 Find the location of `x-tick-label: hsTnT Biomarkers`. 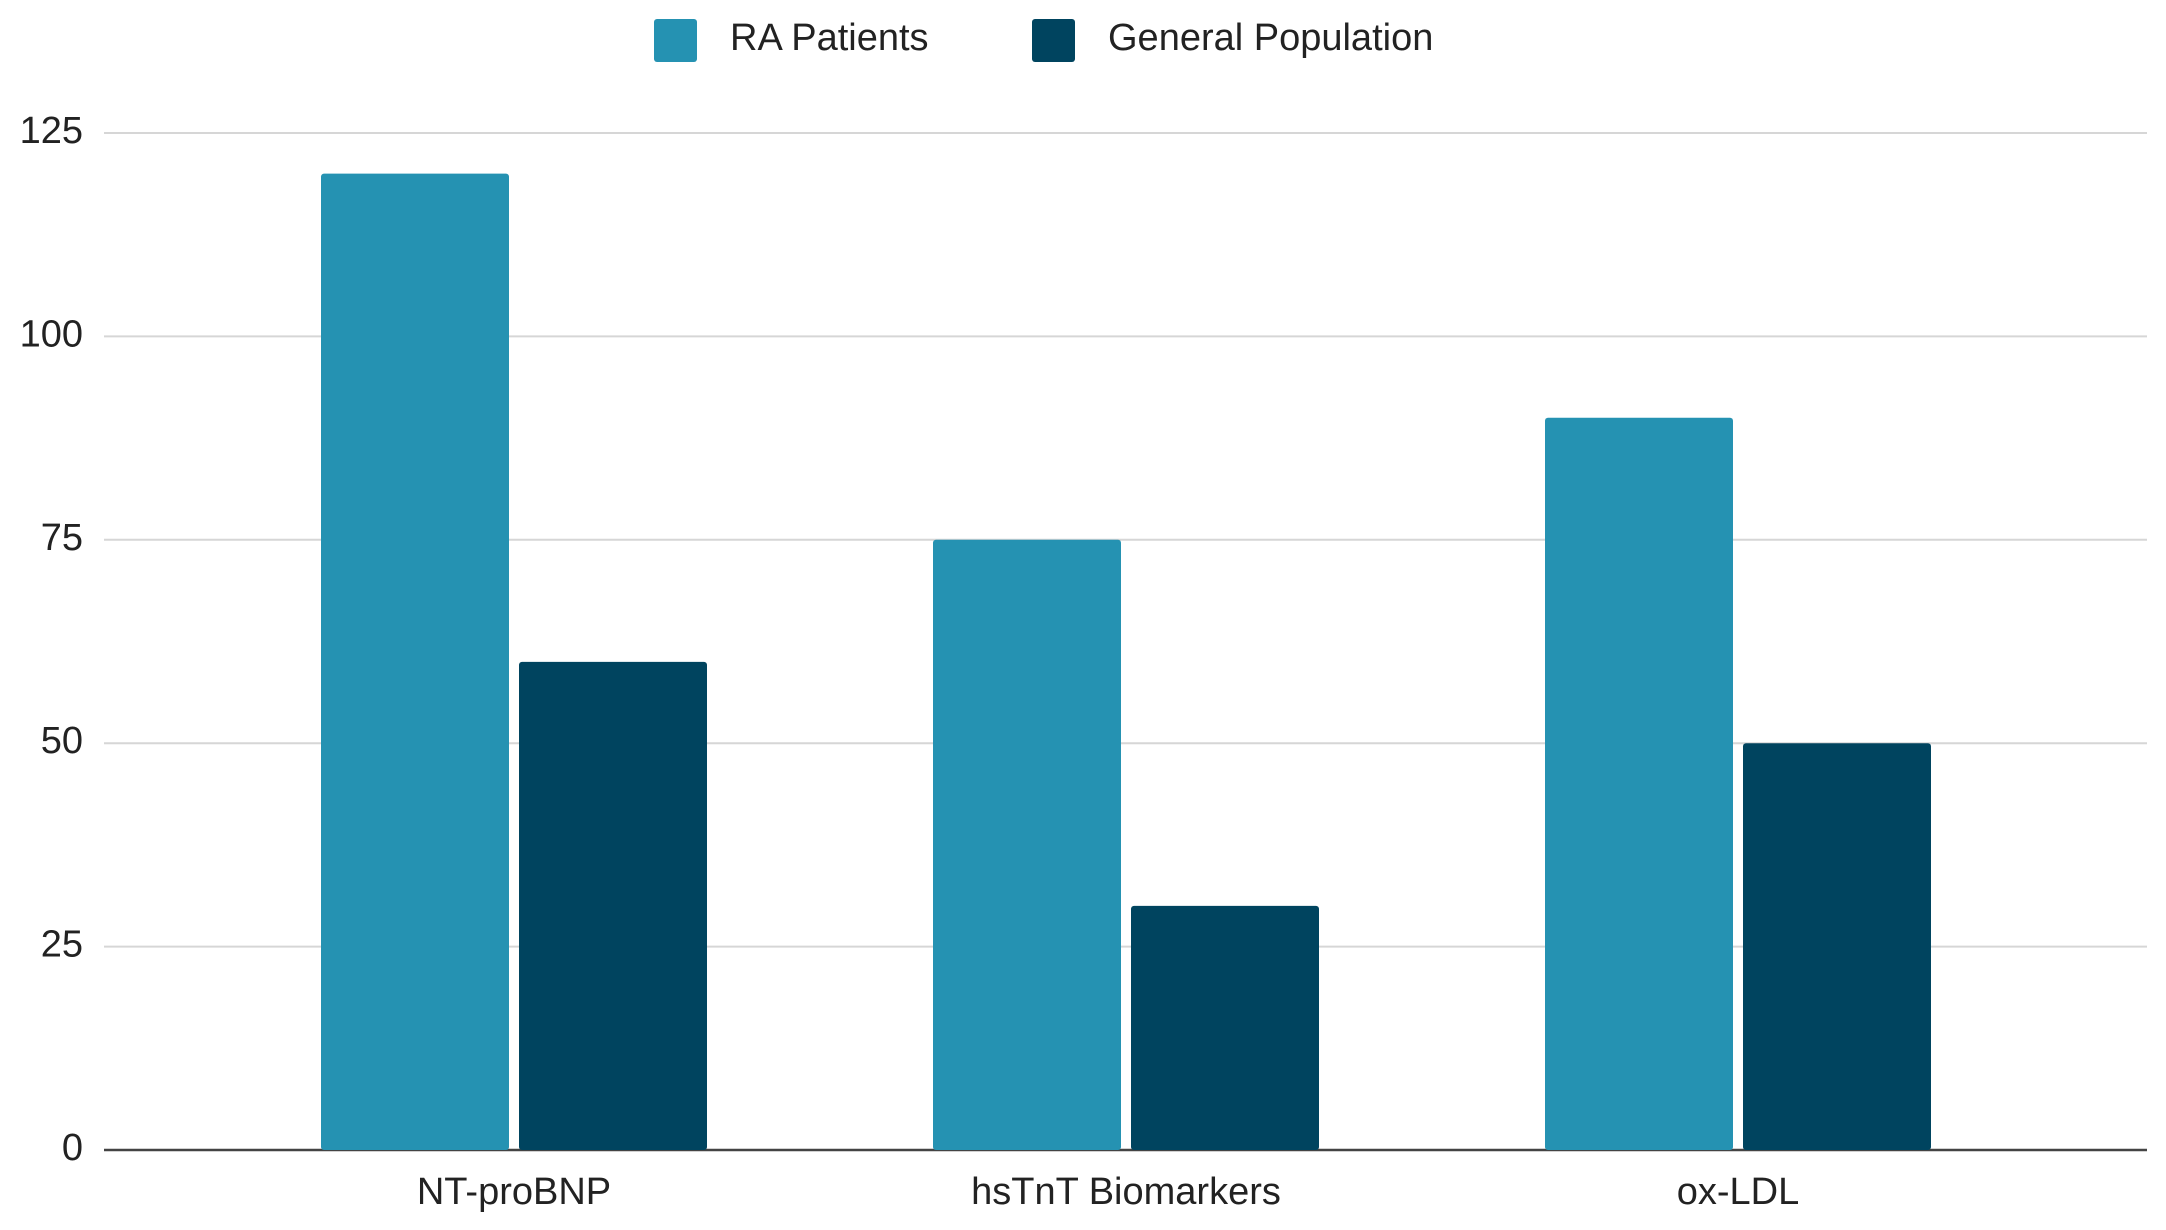

x-tick-label: hsTnT Biomarkers is located at coordinates (1126, 1192).